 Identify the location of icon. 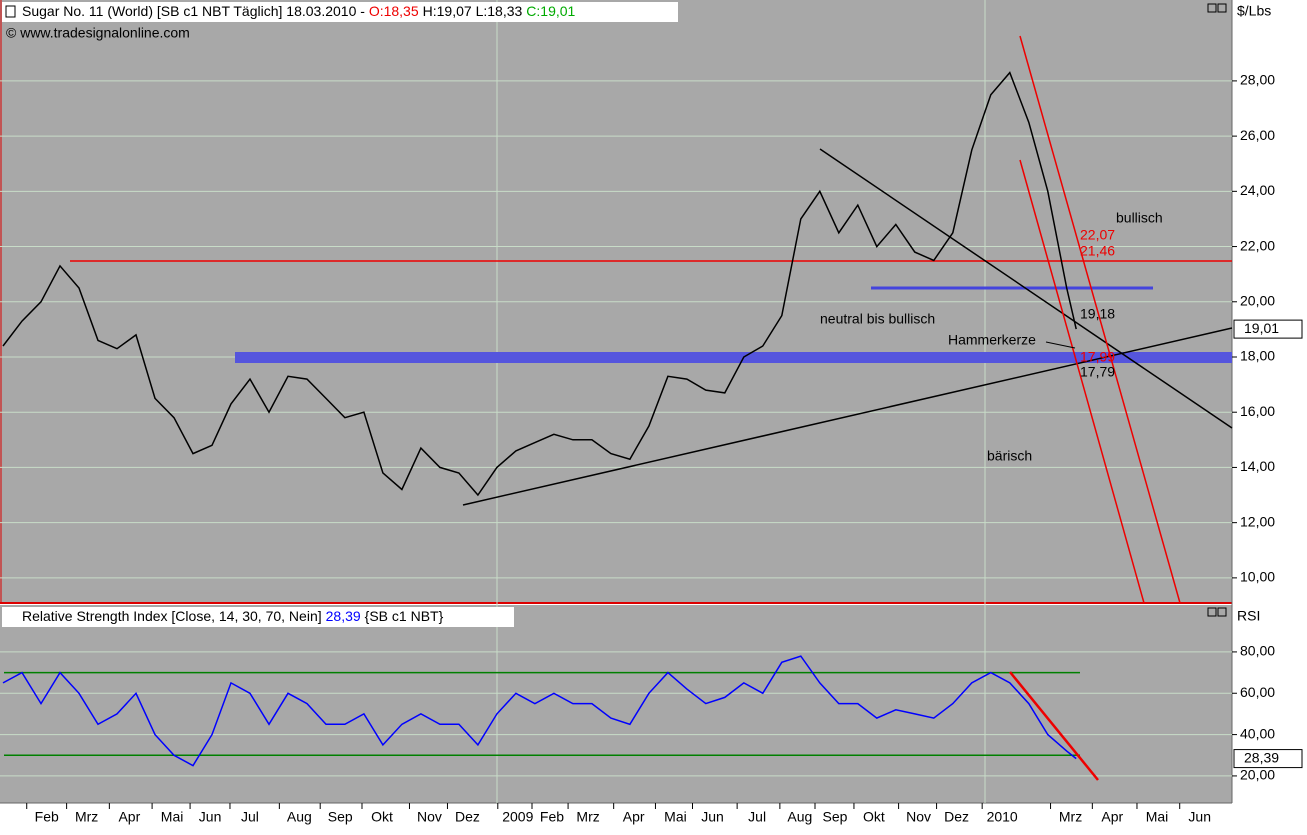
(10, 11).